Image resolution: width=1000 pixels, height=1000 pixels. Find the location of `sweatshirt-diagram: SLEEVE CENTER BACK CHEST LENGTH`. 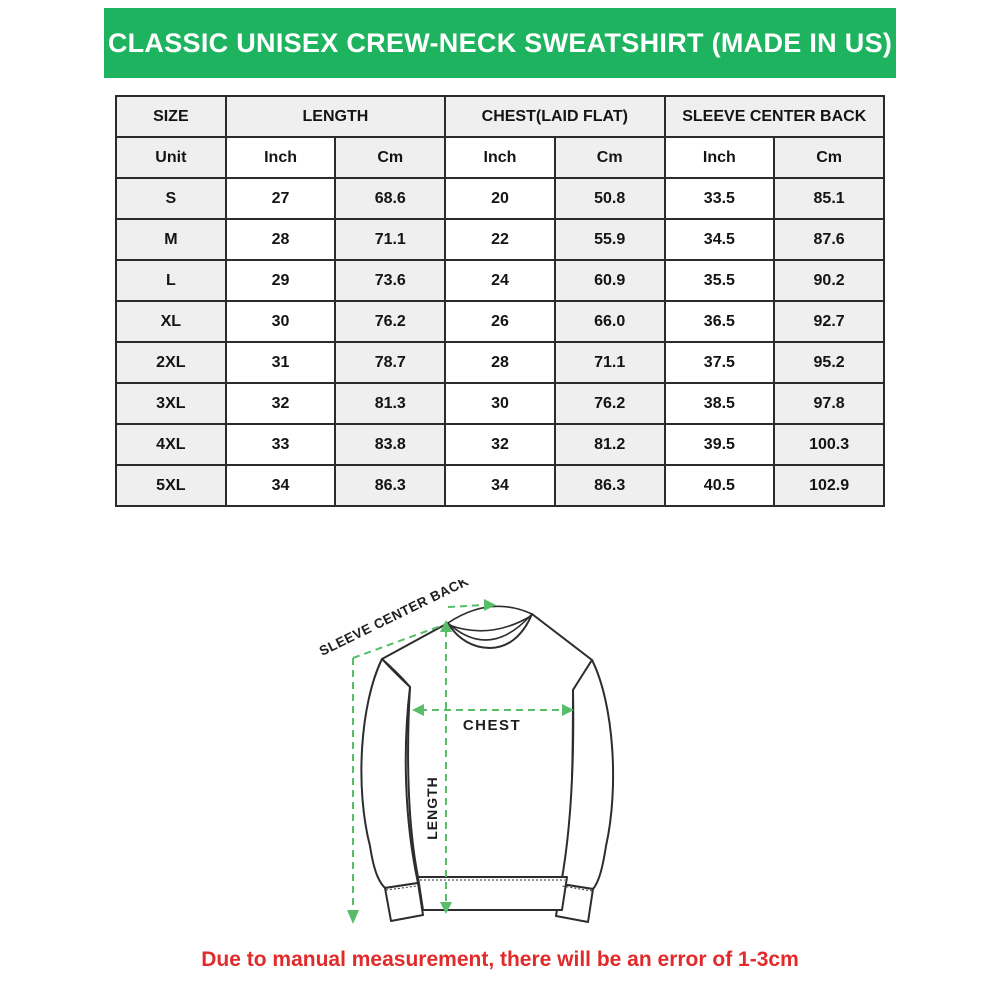

sweatshirt-diagram: SLEEVE CENTER BACK CHEST LENGTH is located at coordinates (466, 752).